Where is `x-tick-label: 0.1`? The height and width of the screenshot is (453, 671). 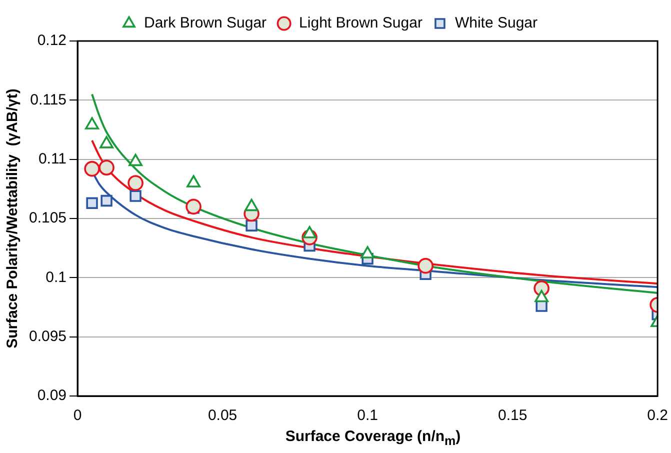 x-tick-label: 0.1 is located at coordinates (367, 415).